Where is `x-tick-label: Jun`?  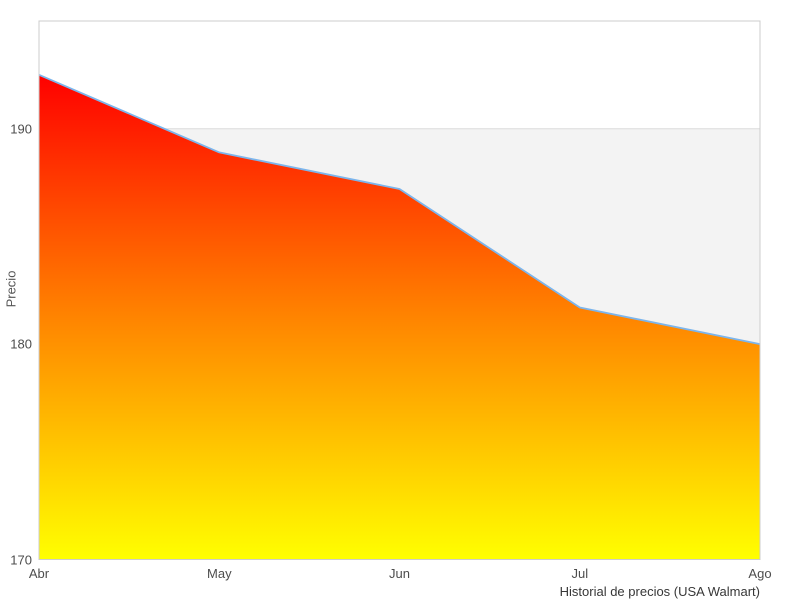 x-tick-label: Jun is located at coordinates (399, 573).